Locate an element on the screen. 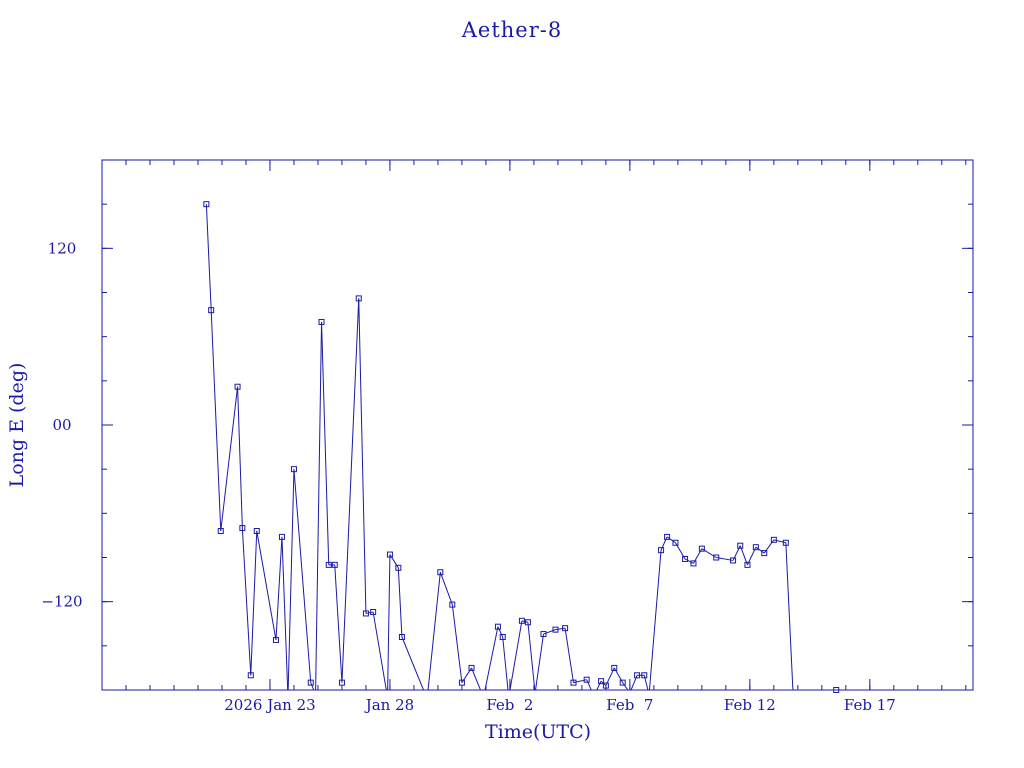  x-tick-label: Feb 17 is located at coordinates (870, 705).